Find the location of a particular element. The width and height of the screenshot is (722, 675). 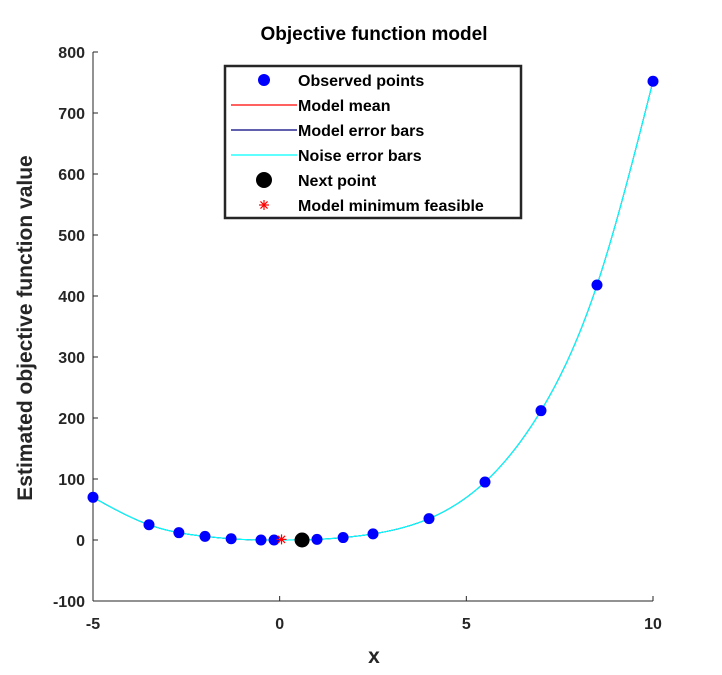

x-tick-label: 5 is located at coordinates (466, 624).